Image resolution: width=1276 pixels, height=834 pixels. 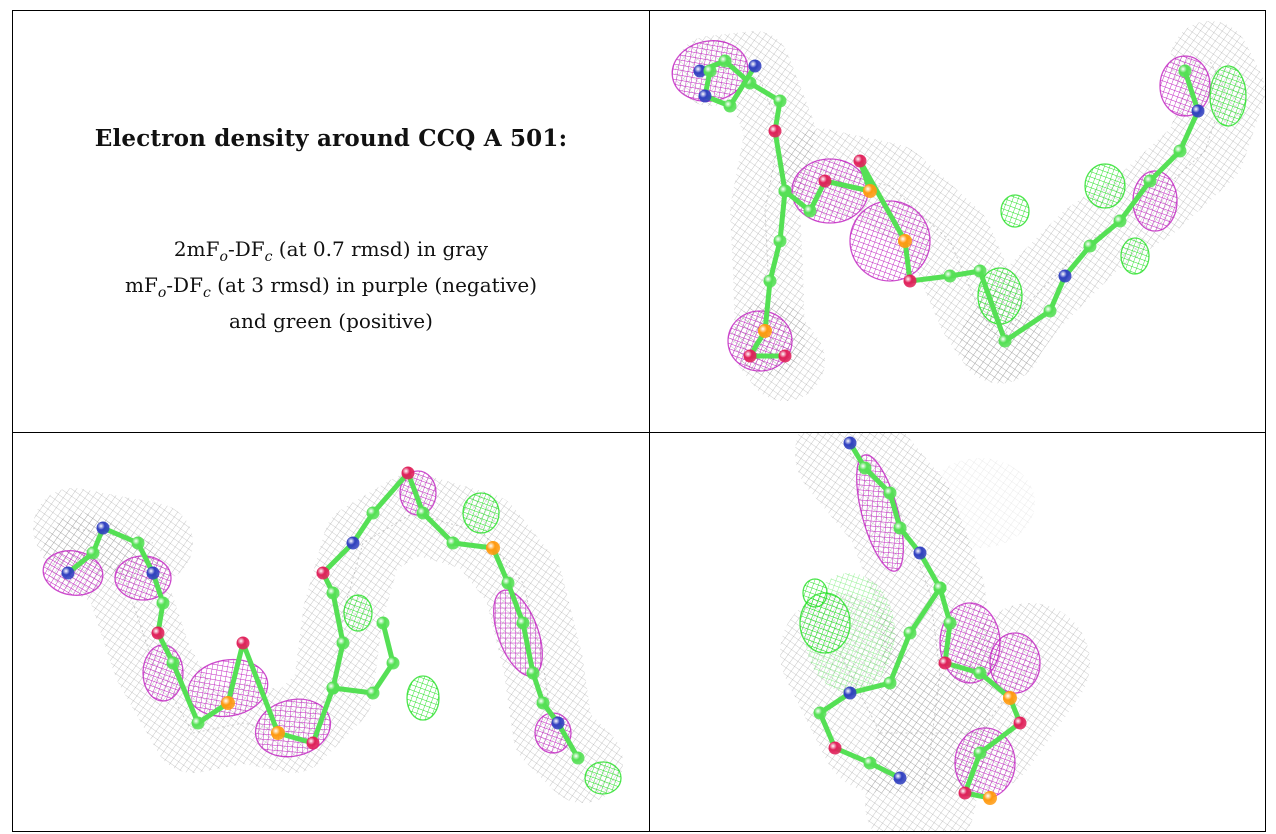 I want to click on ligand-view-1-ring-bonds, so click(x=730, y=86).